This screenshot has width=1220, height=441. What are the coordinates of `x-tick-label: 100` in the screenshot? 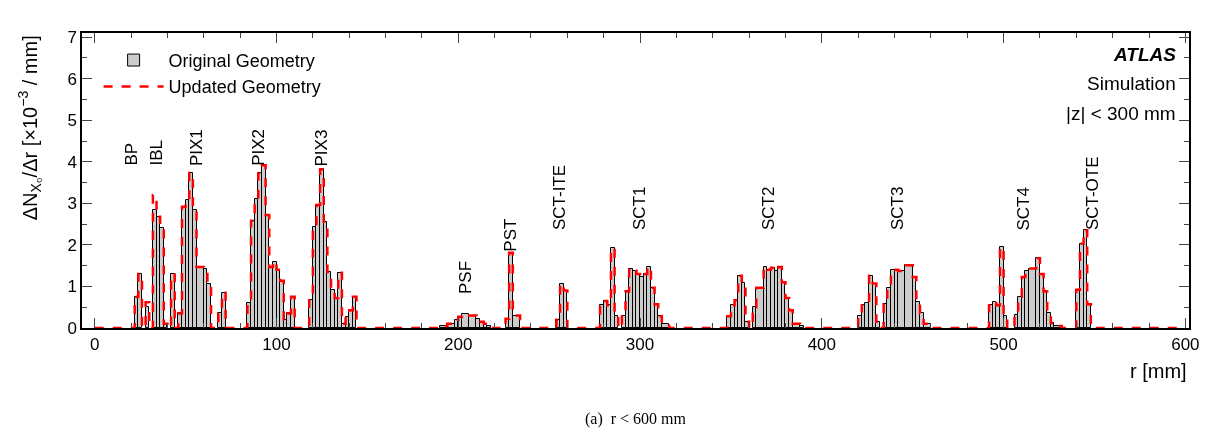 It's located at (276, 345).